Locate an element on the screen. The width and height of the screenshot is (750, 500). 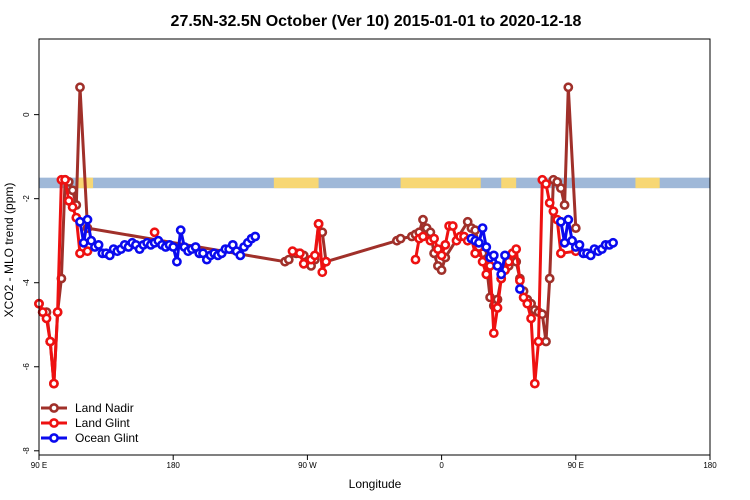
legend-label-0: Land Nadir is located at coordinates (104, 408).